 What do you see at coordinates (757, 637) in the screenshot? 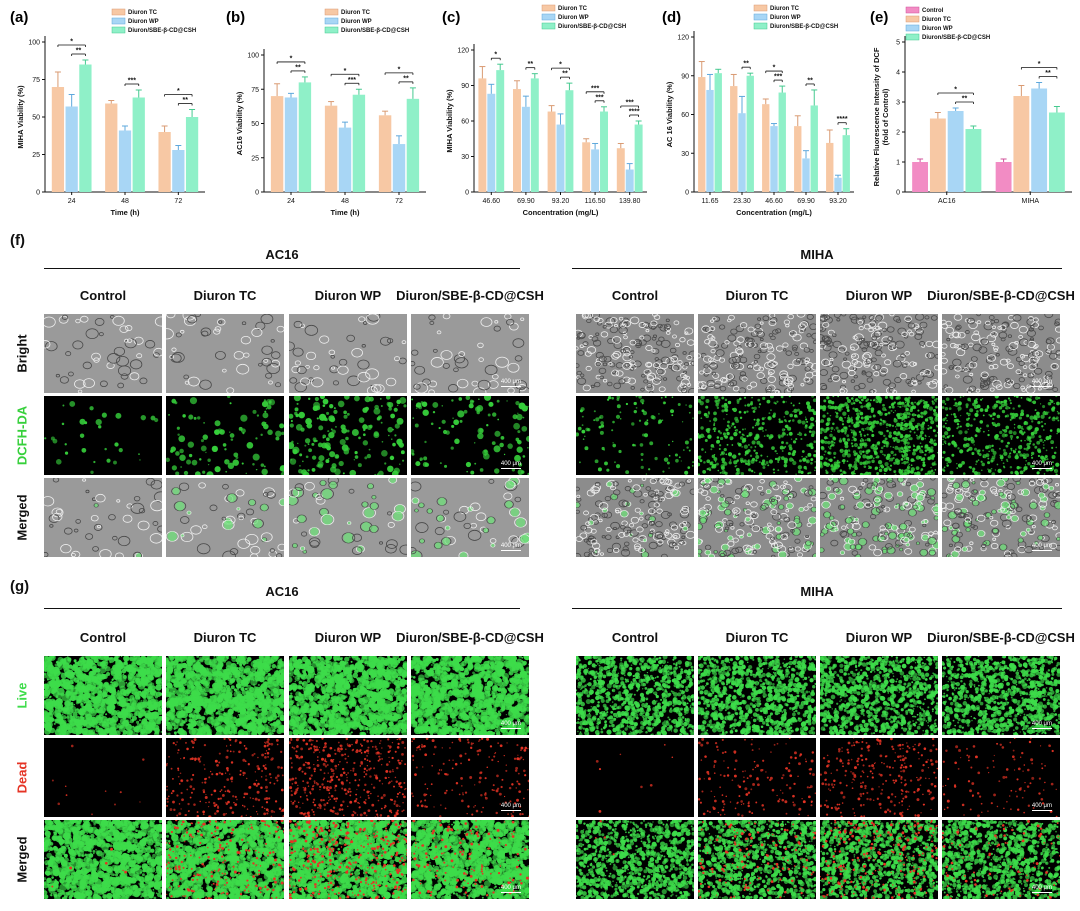
I see `g-column-header-right-1: Diuron TC` at bounding box center [757, 637].